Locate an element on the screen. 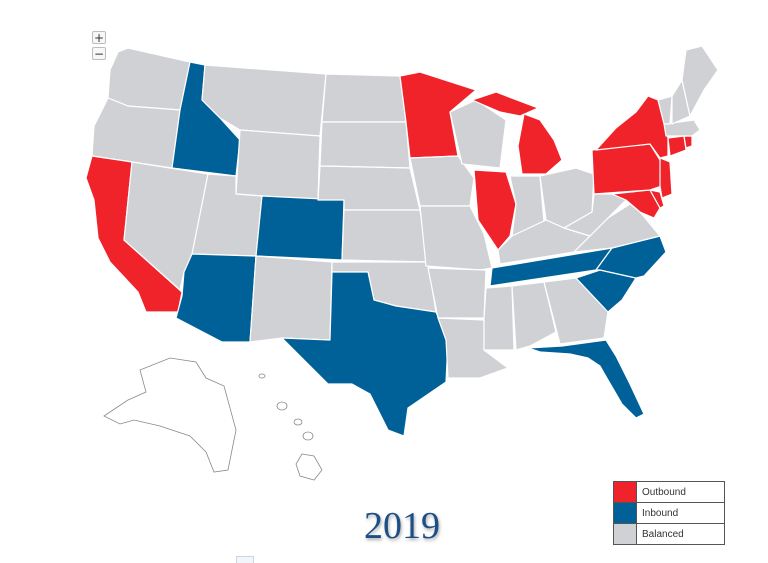  hawaii-island-big is located at coordinates (309, 467).